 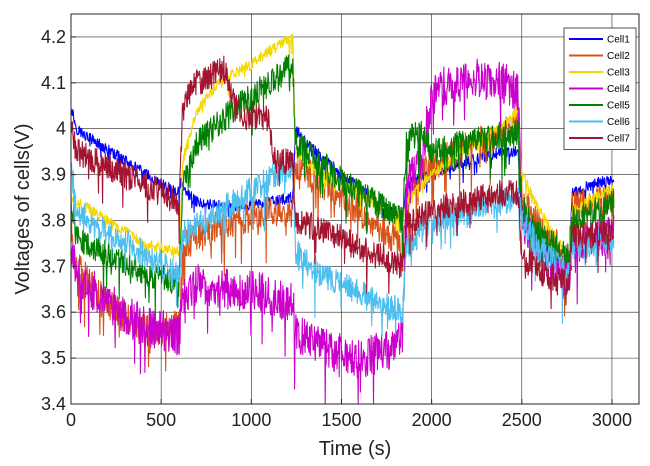 What do you see at coordinates (53, 358) in the screenshot?
I see `y-tick-label: 3.5` at bounding box center [53, 358].